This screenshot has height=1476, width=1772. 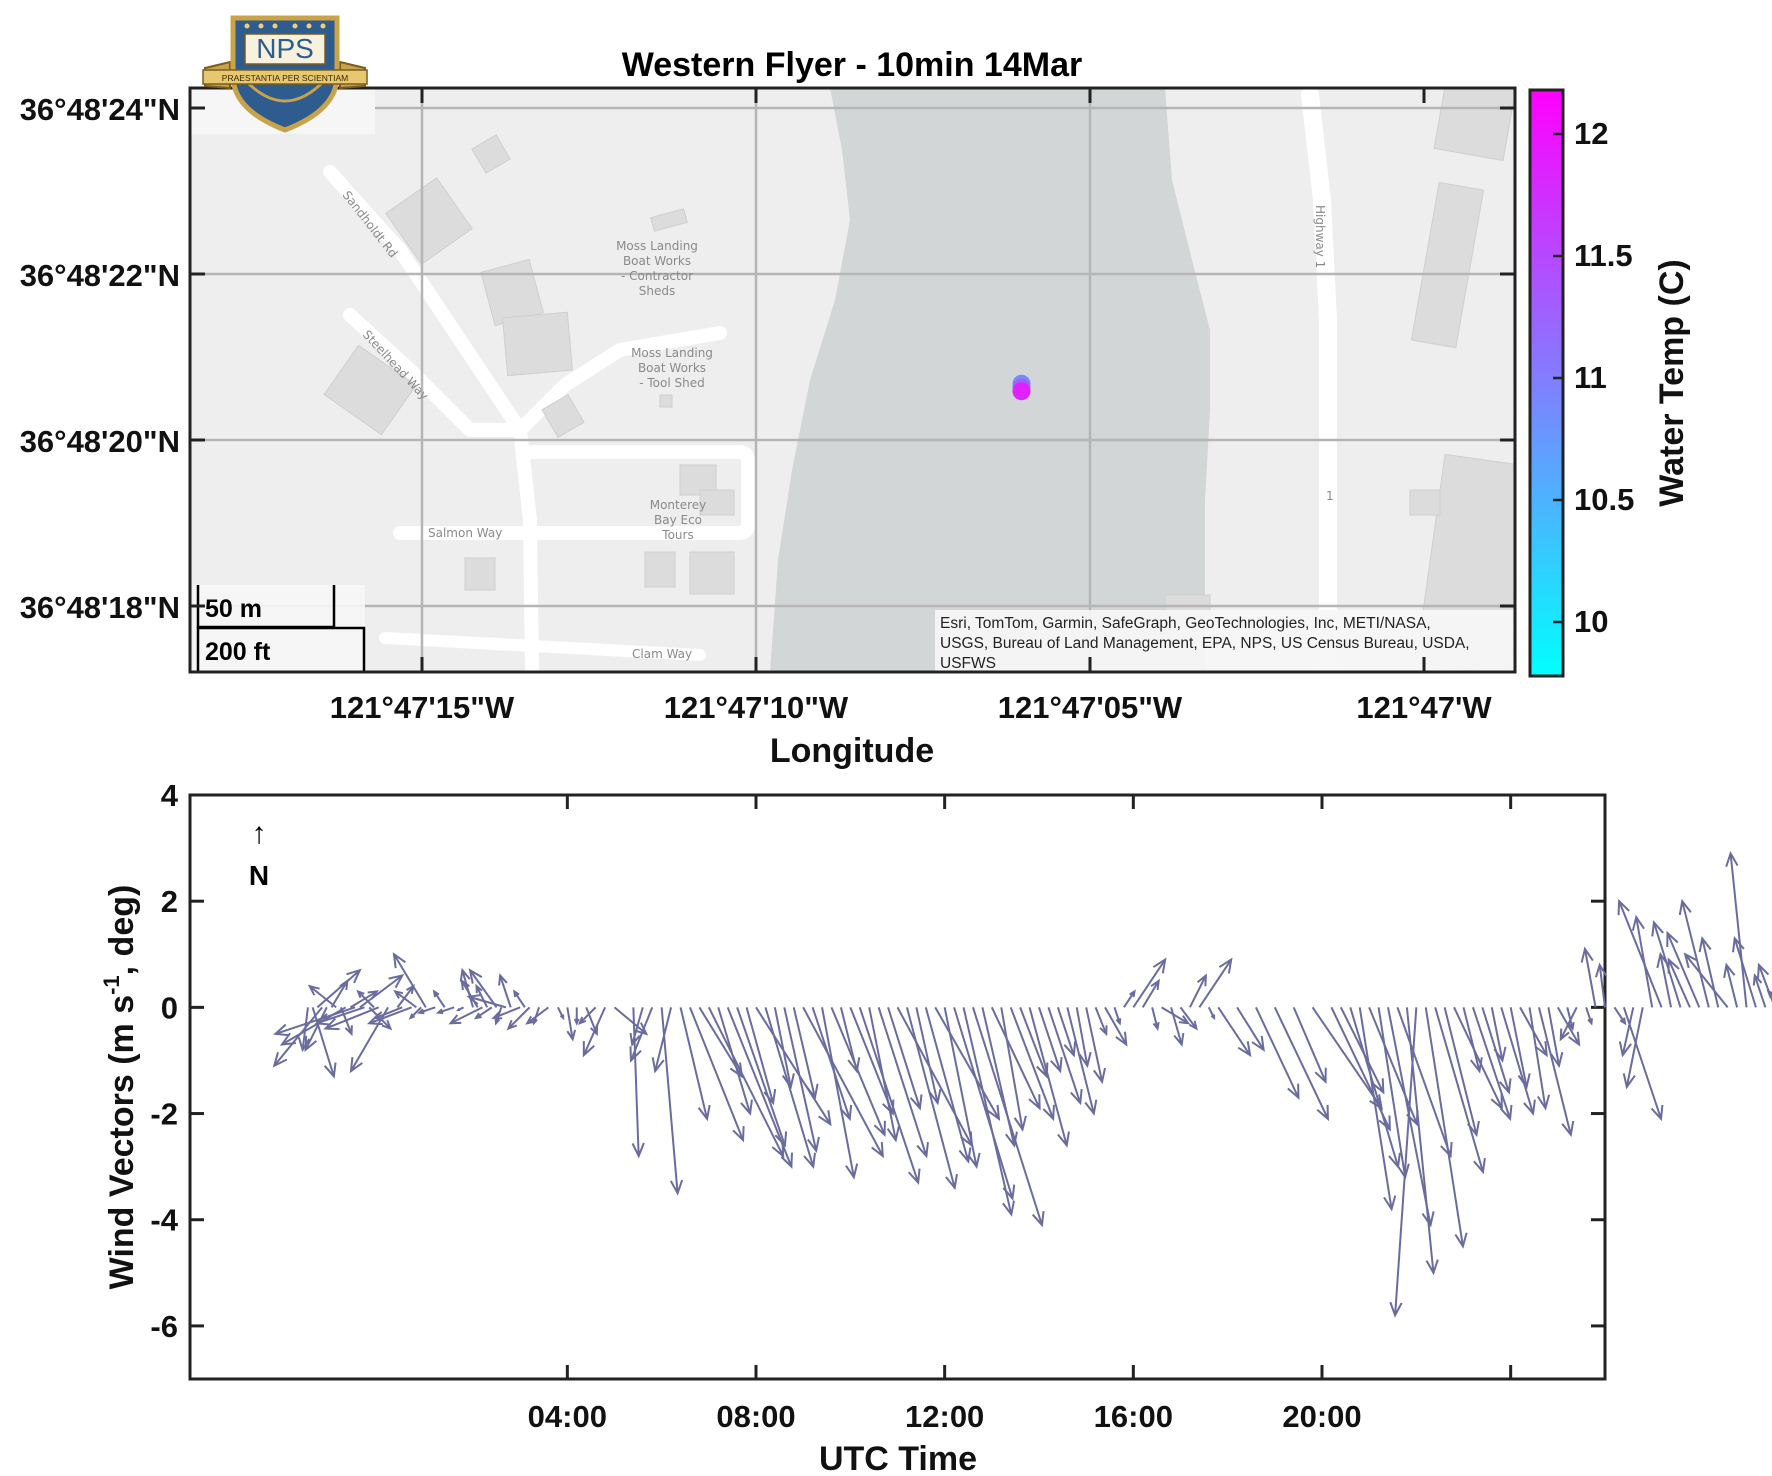 I want to click on wind-x-tick-label: 16:00, so click(x=1133, y=1416).